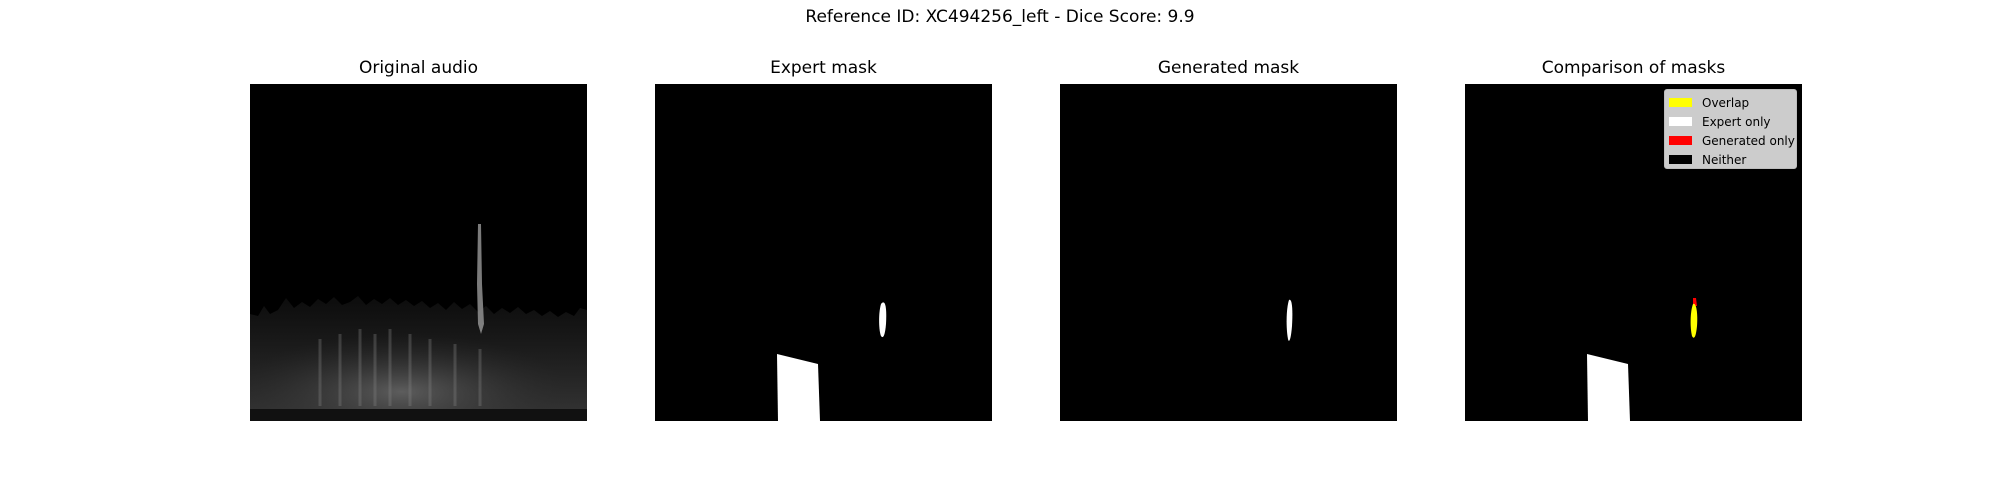  I want to click on spectrogram-floor, so click(418, 415).